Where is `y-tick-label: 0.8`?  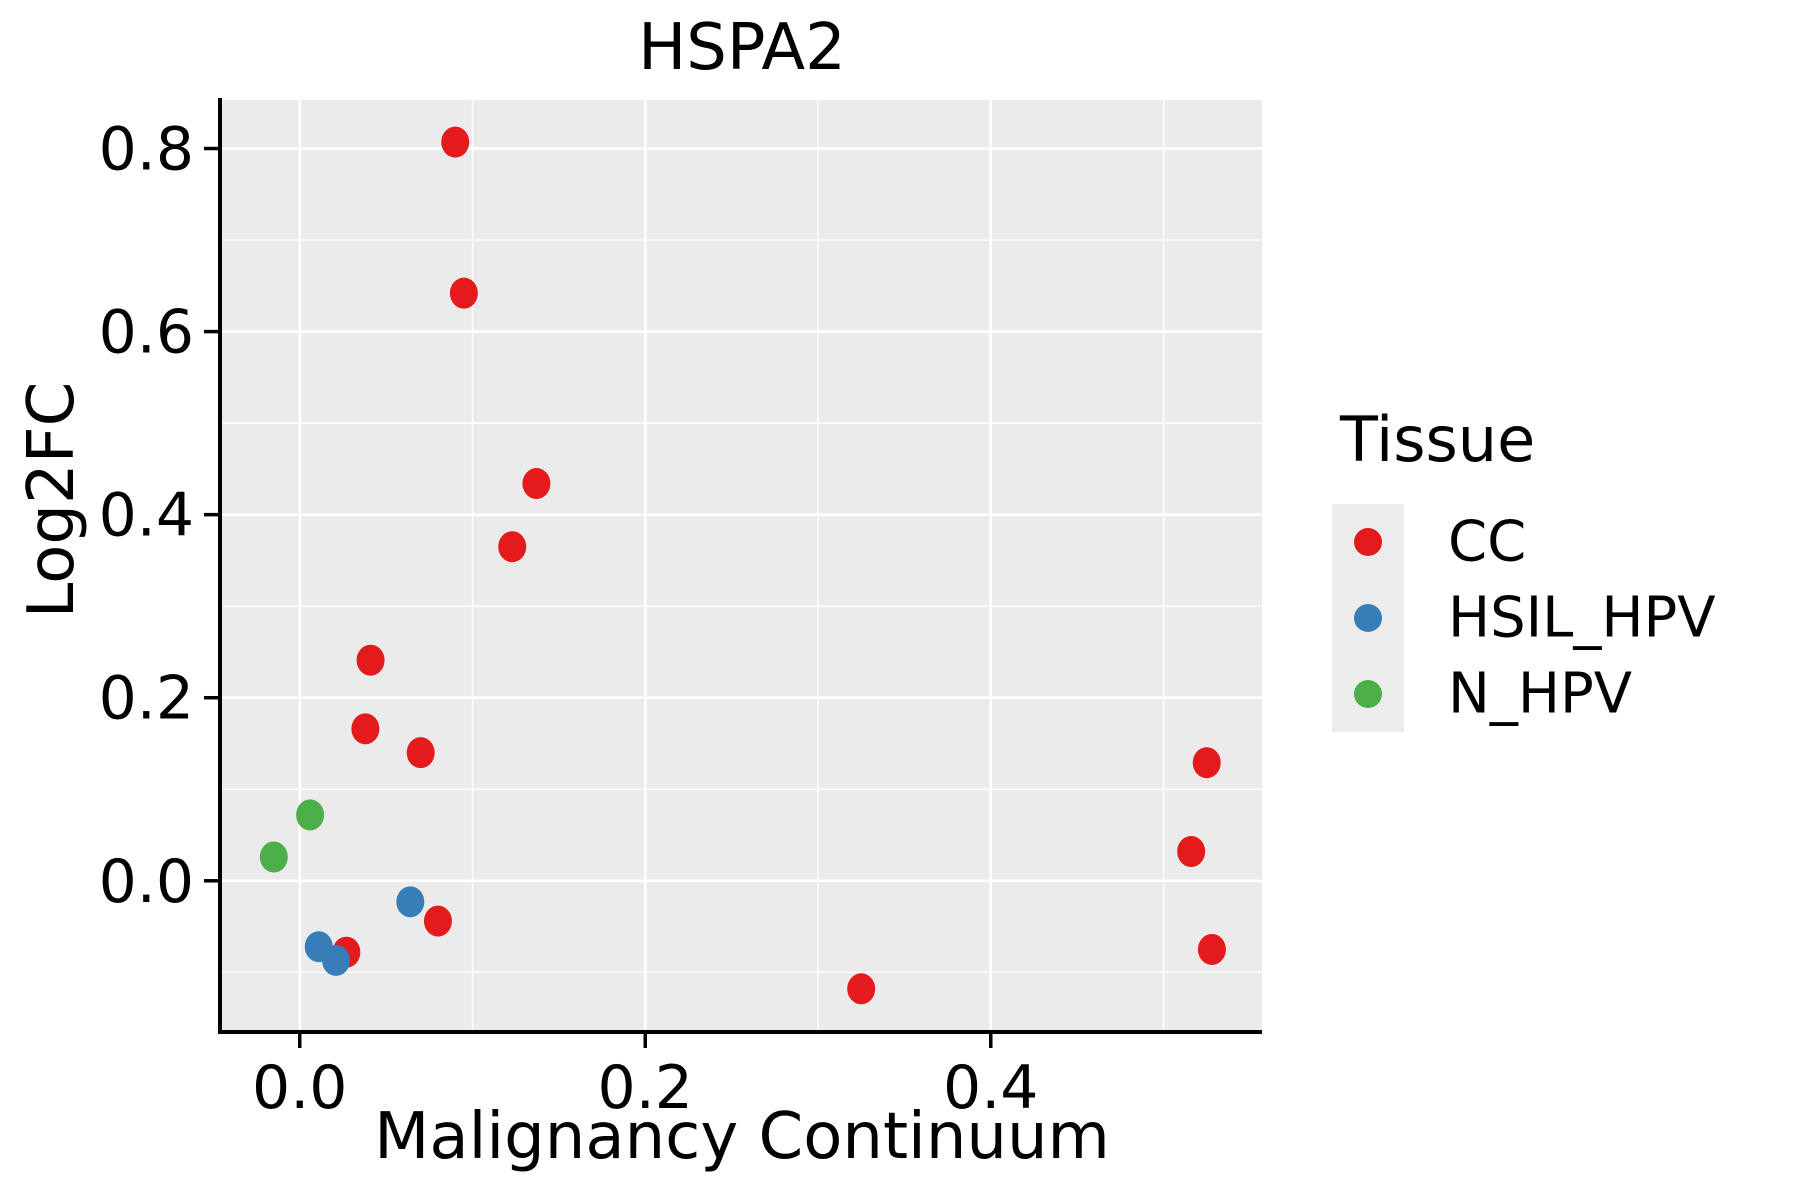 y-tick-label: 0.8 is located at coordinates (146, 150).